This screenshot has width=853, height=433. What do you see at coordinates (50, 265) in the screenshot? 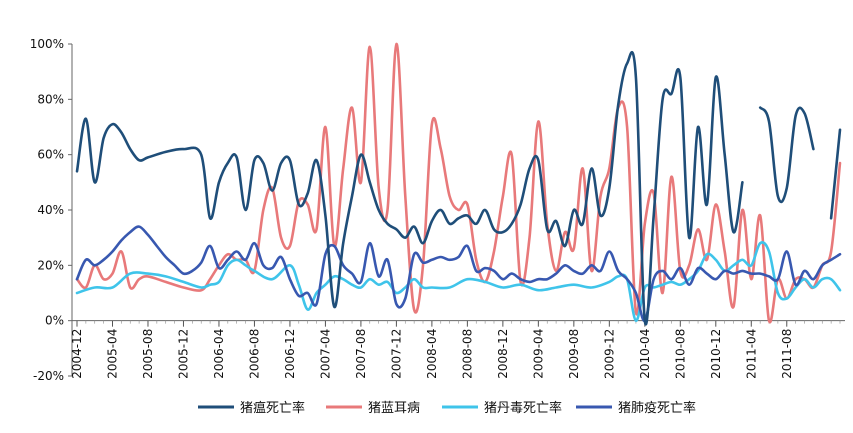
I see `y-tick-label: 20%` at bounding box center [50, 265].